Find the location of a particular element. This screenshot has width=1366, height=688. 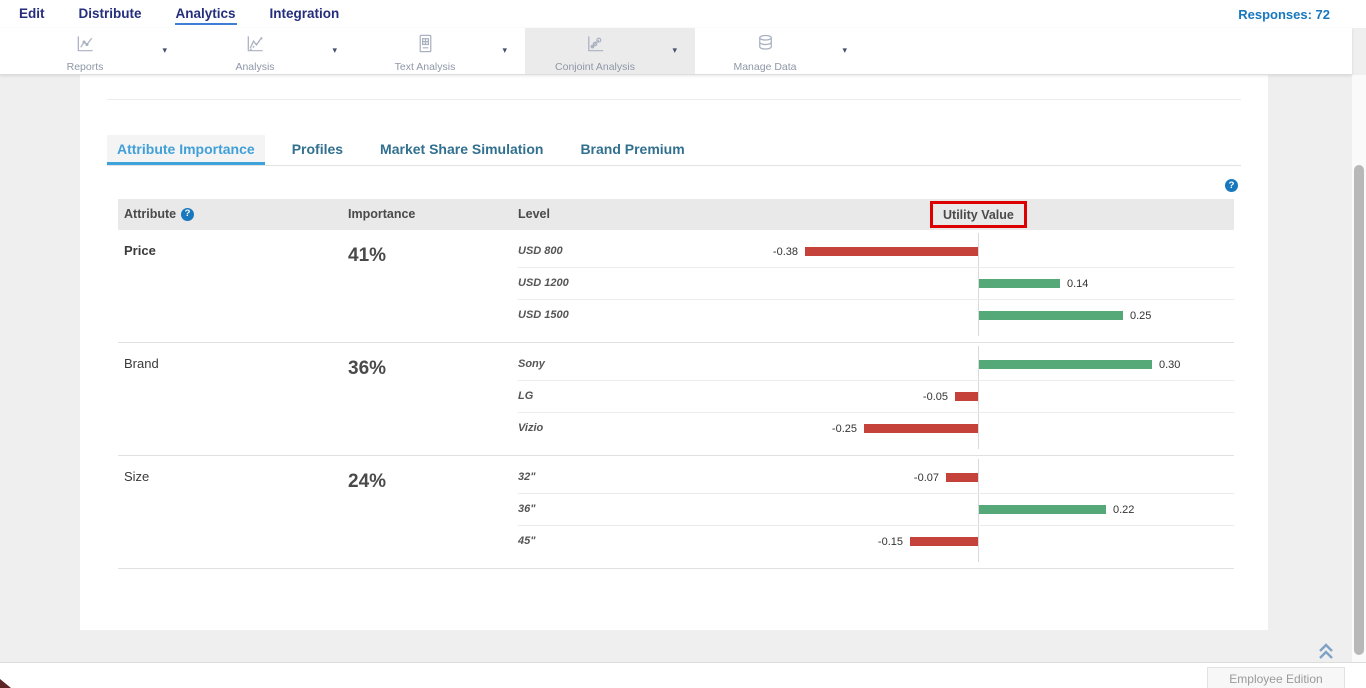

edition-badge: Employee Edition is located at coordinates (1276, 677).